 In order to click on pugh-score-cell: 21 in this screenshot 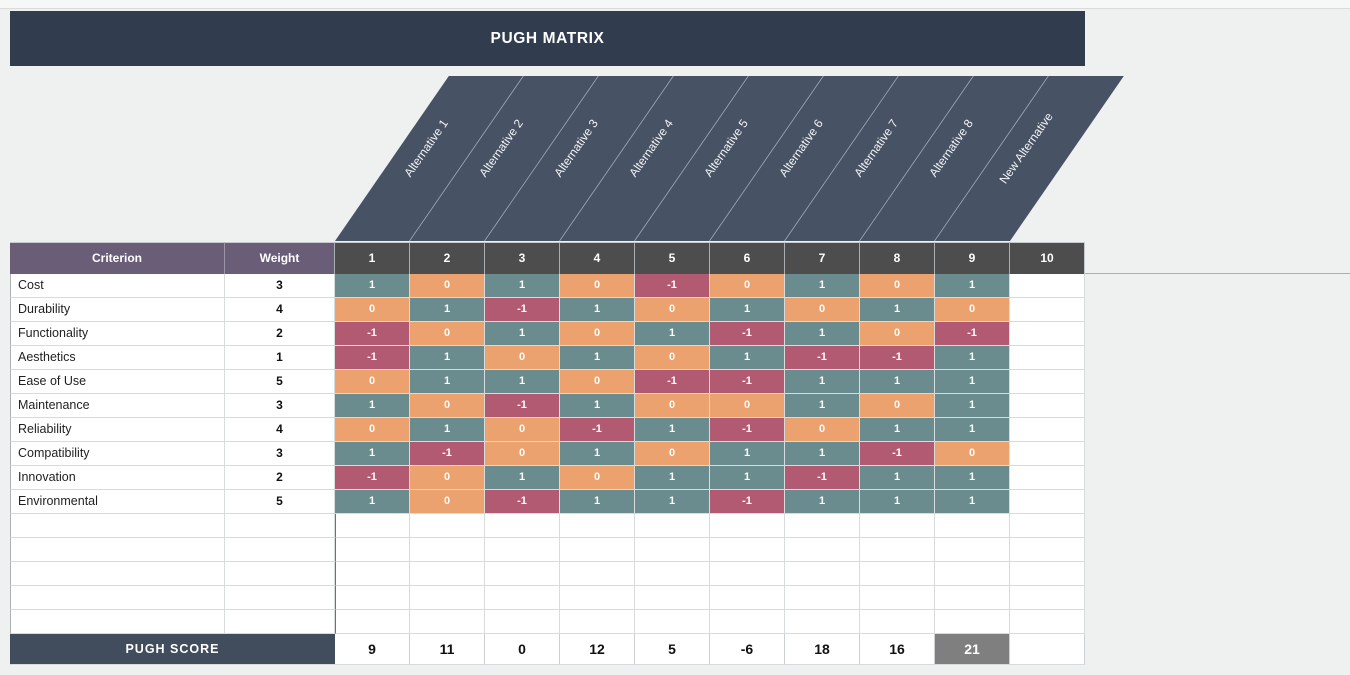, I will do `click(972, 649)`.